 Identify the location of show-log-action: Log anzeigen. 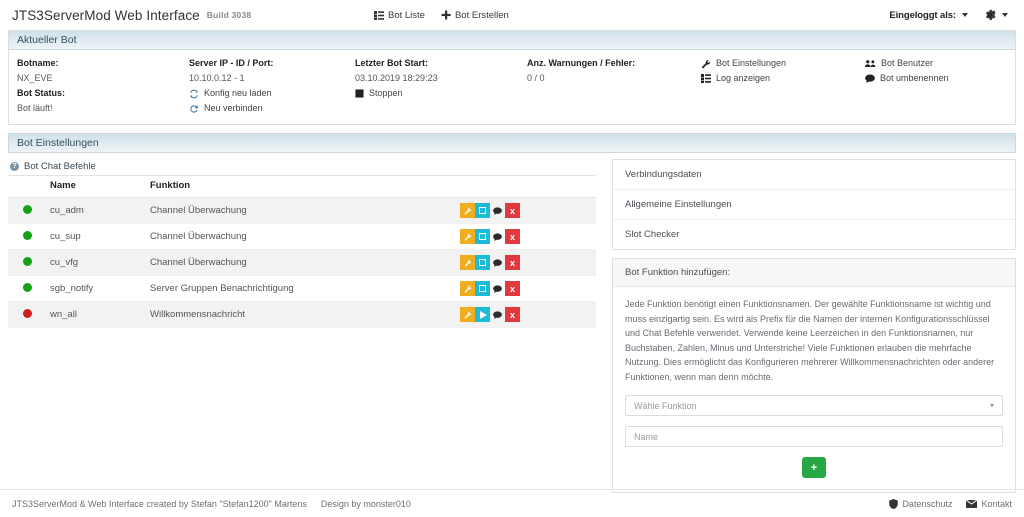
(783, 78).